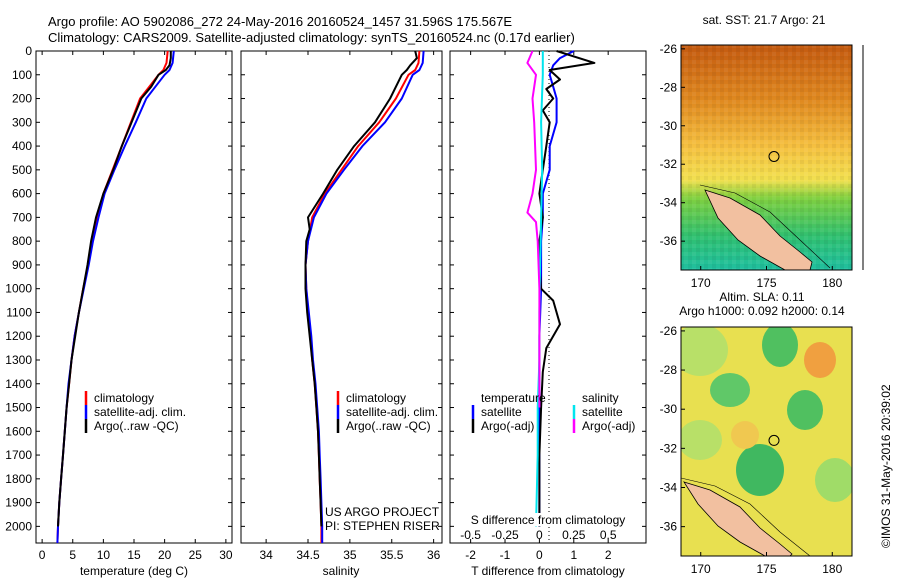 The height and width of the screenshot is (580, 900). I want to click on x-tick-label: 30, so click(226, 555).